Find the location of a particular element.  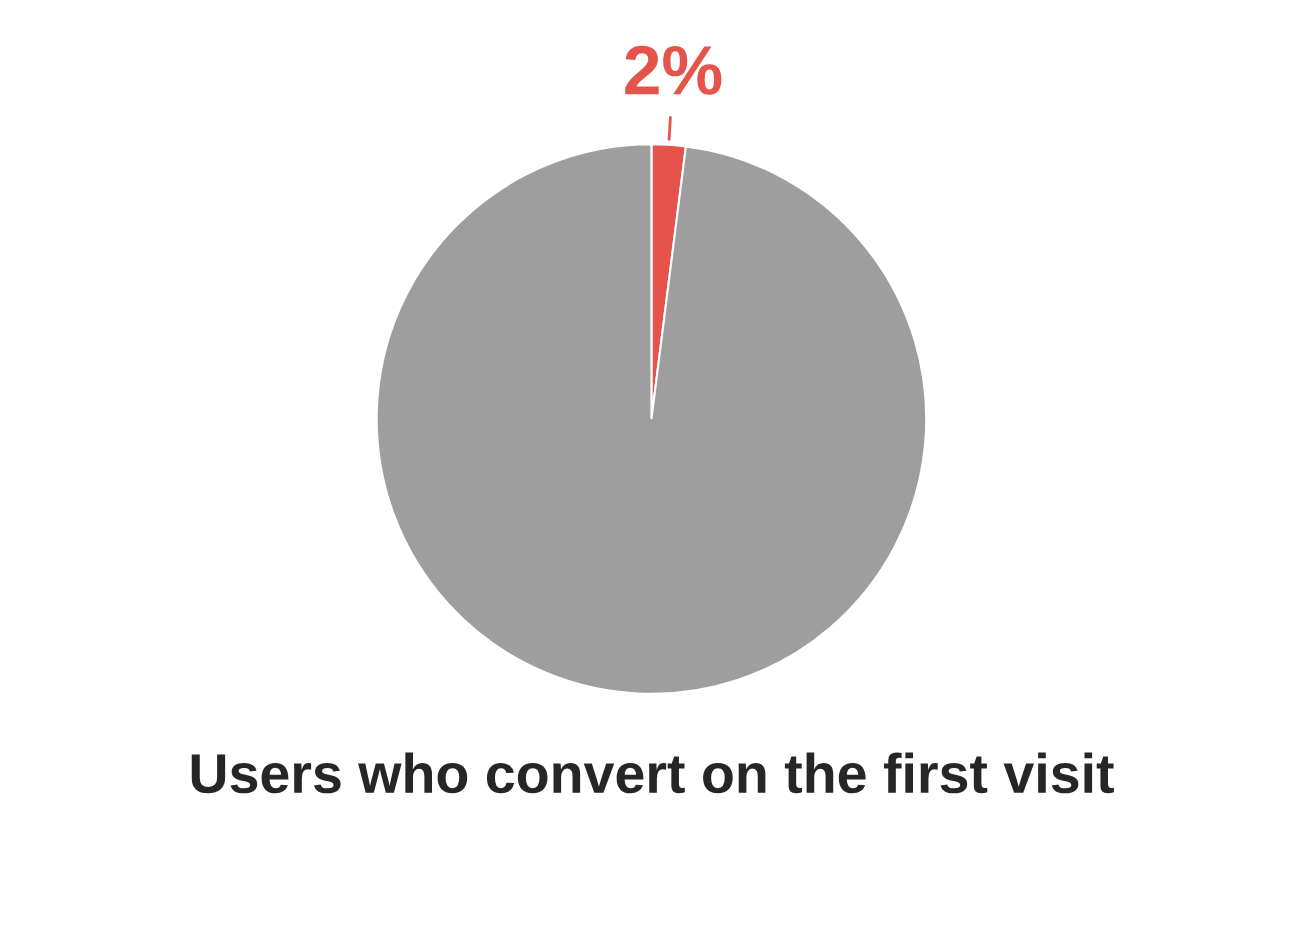

data-label: 2% is located at coordinates (673, 70).